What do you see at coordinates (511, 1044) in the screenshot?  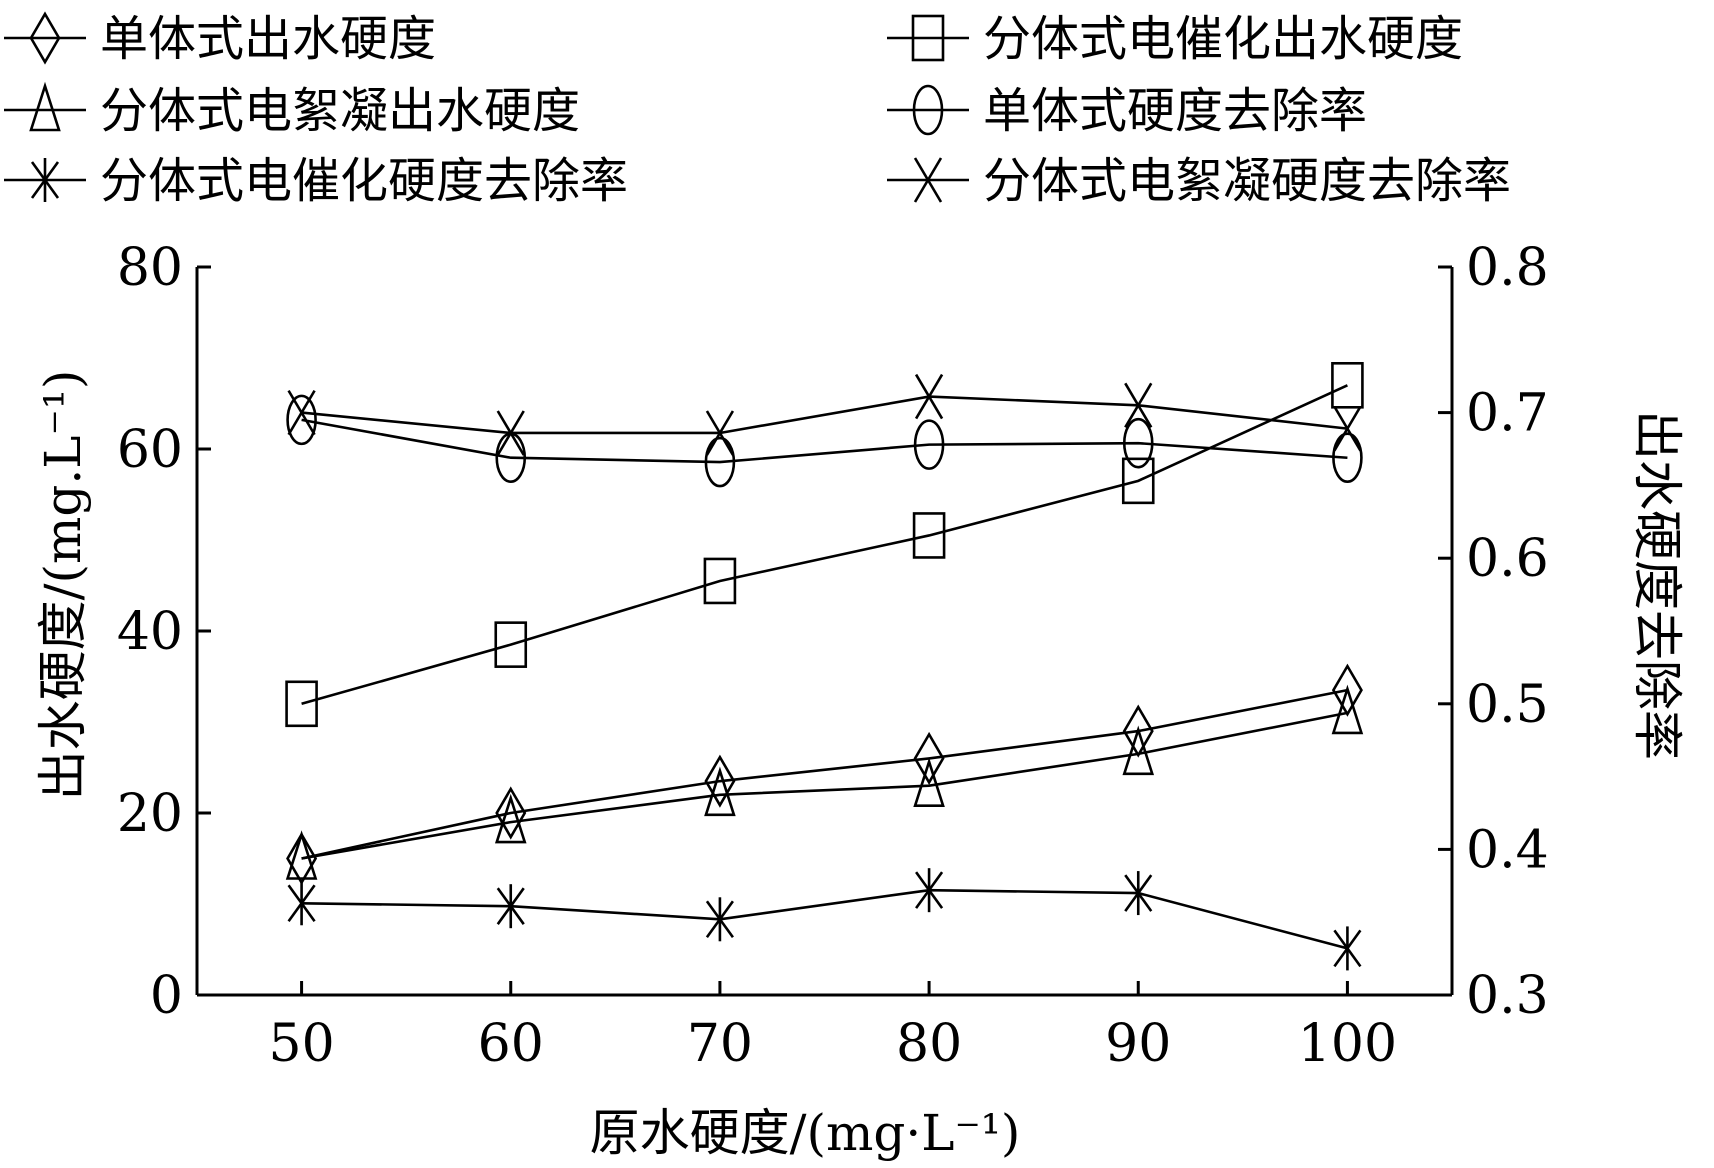 I see `x-tick-label: 60` at bounding box center [511, 1044].